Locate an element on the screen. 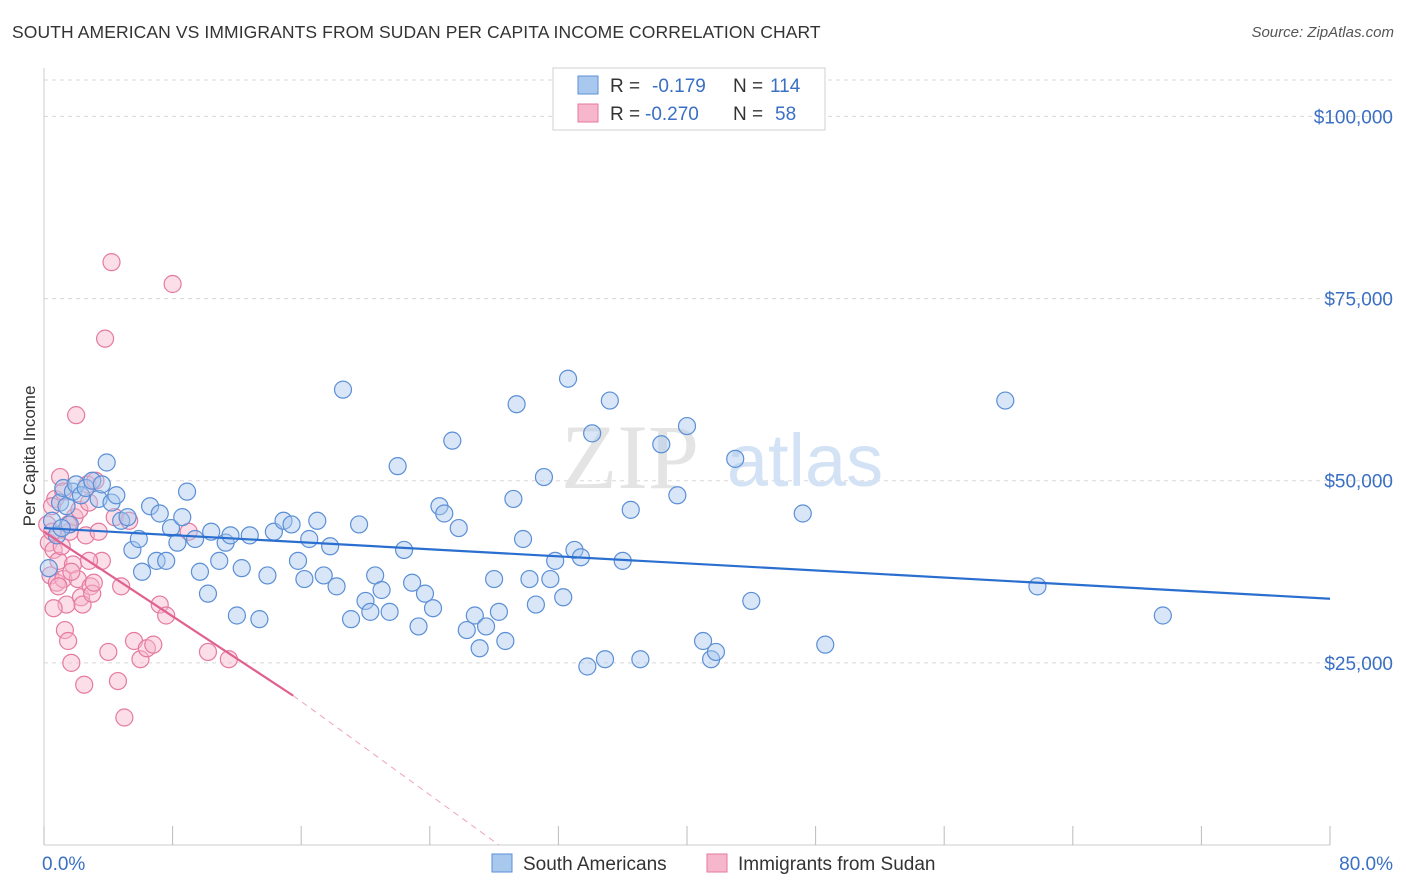  y-tick-labels: $25,000 $50,000 $75,000 $100,000 is located at coordinates (1353, 390).